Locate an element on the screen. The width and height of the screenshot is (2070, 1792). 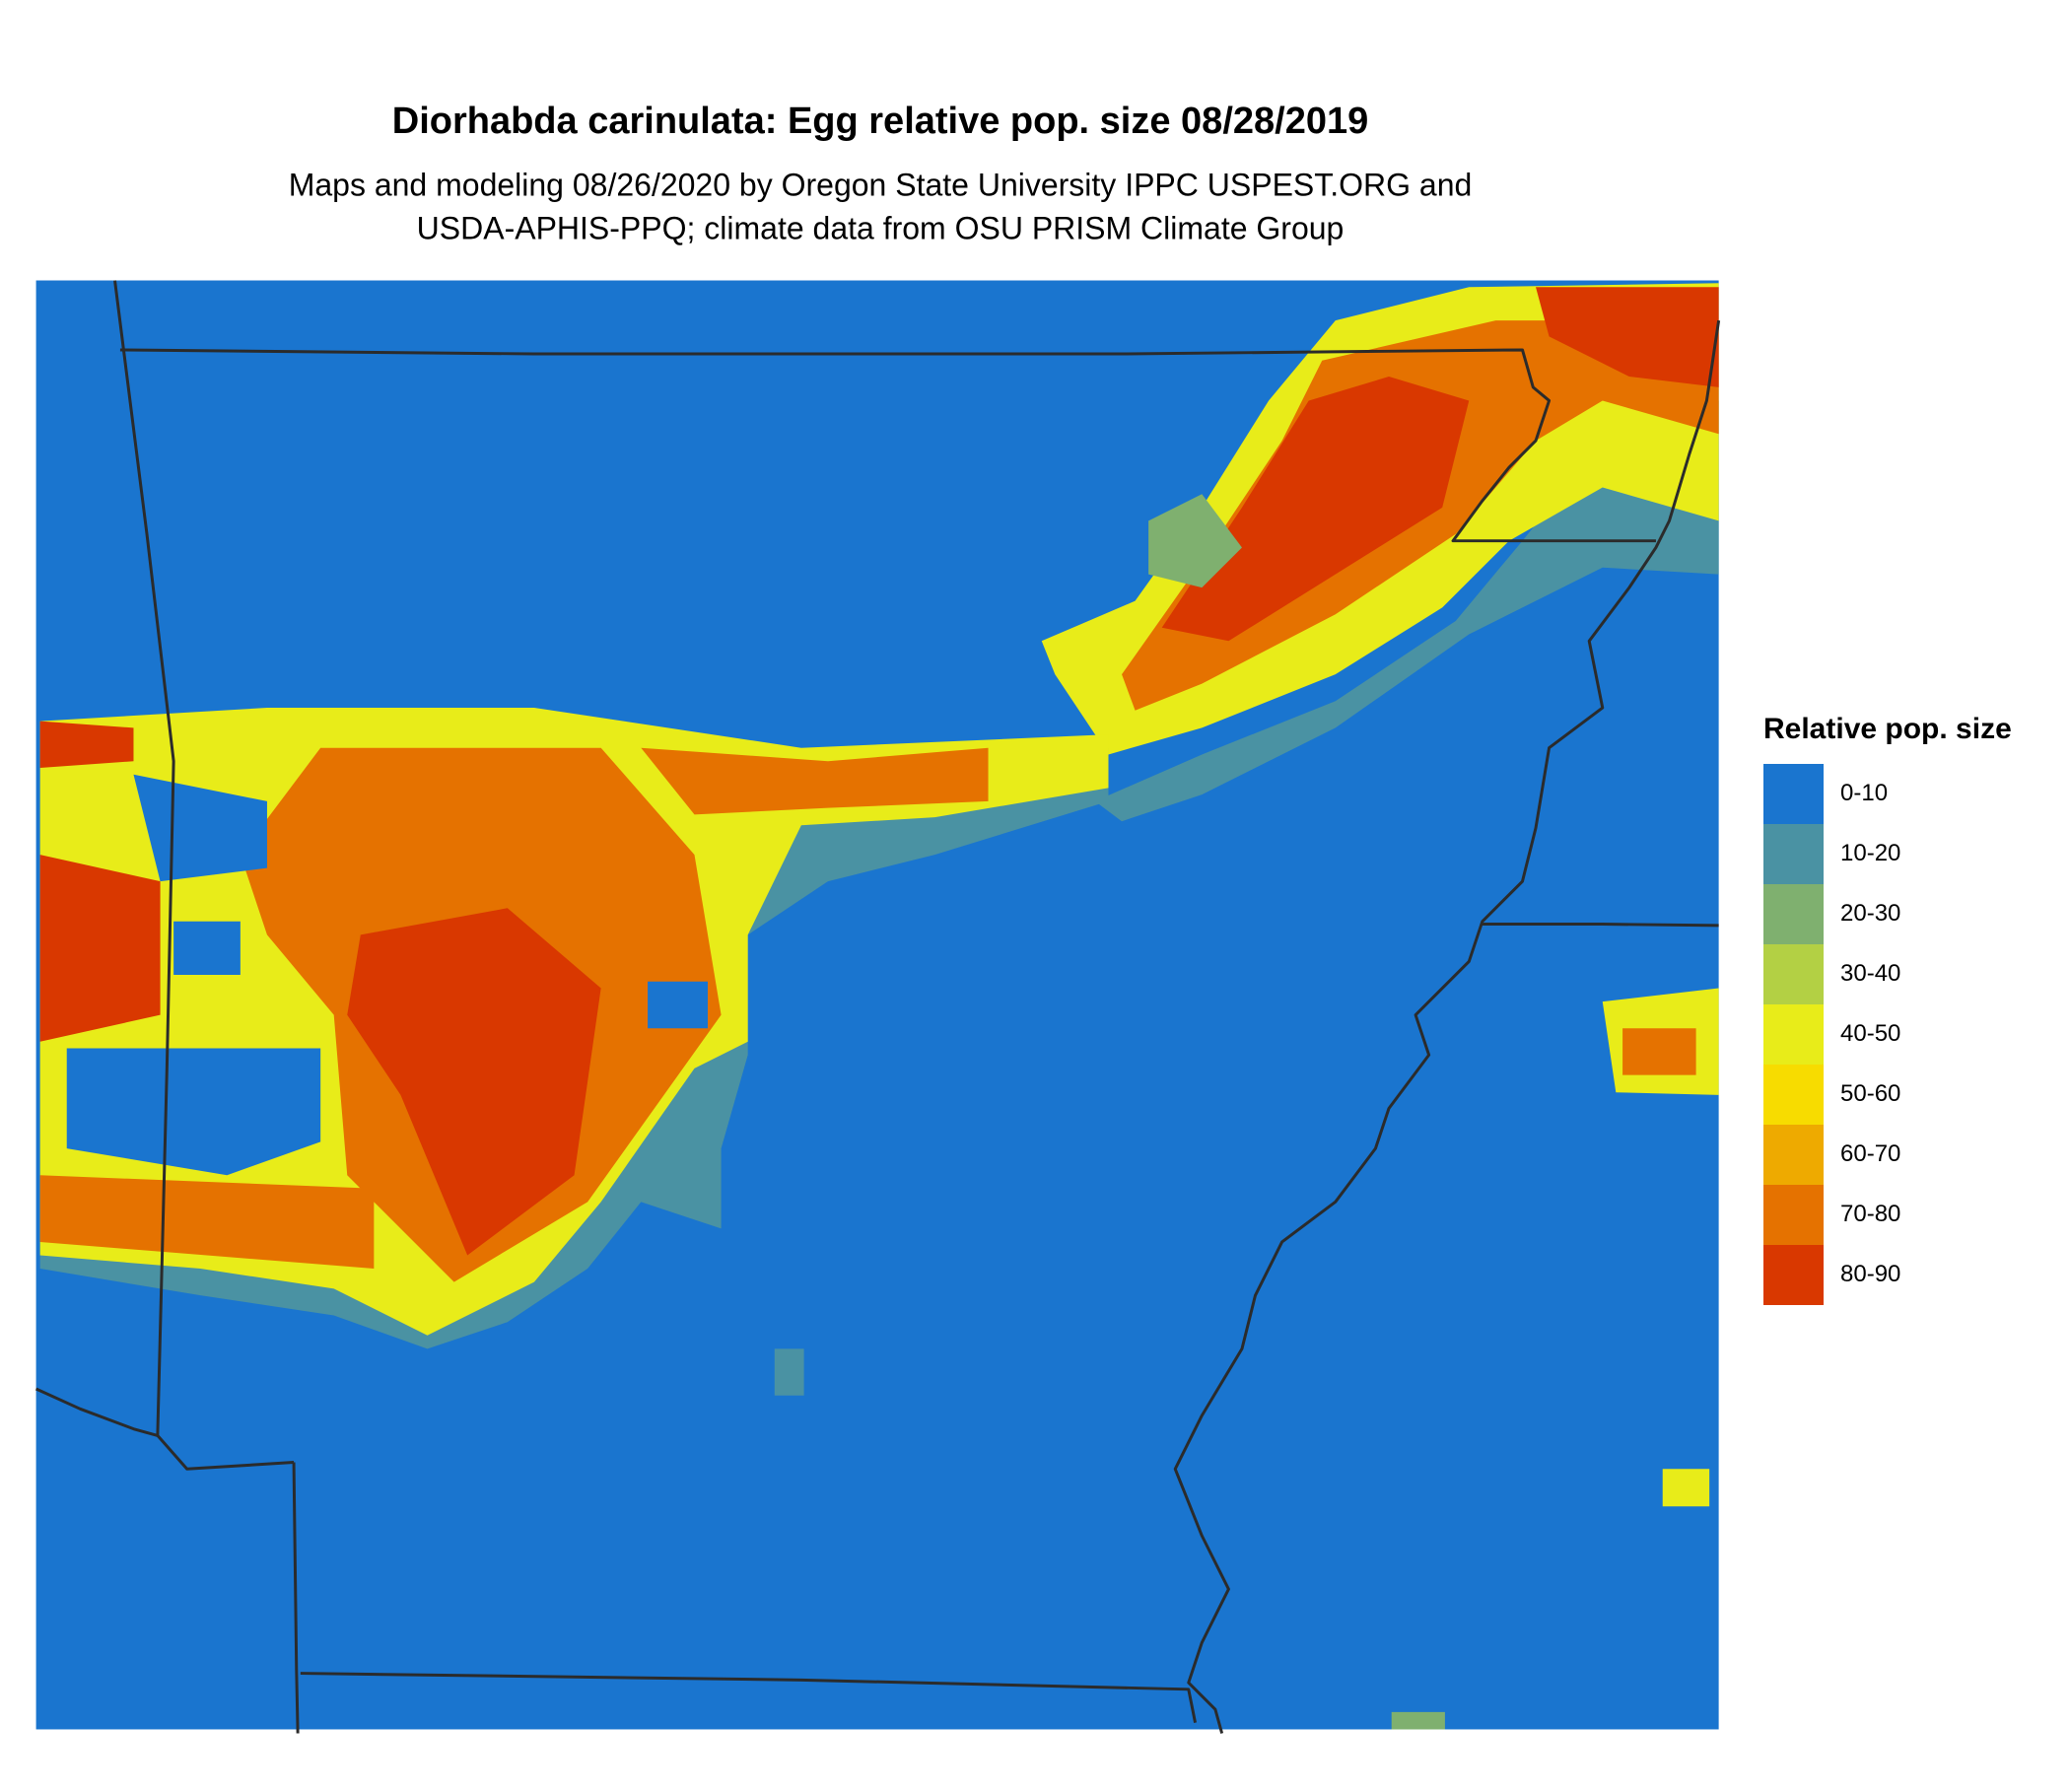
legend-label: 80-90 is located at coordinates (1870, 1274).